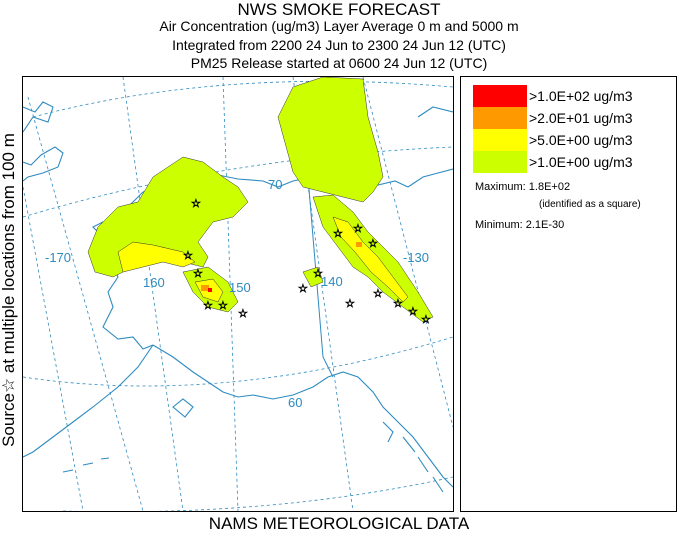 This screenshot has width=678, height=534. I want to click on legend-label-red: >1.0E+02 ug/m3, so click(581, 96).